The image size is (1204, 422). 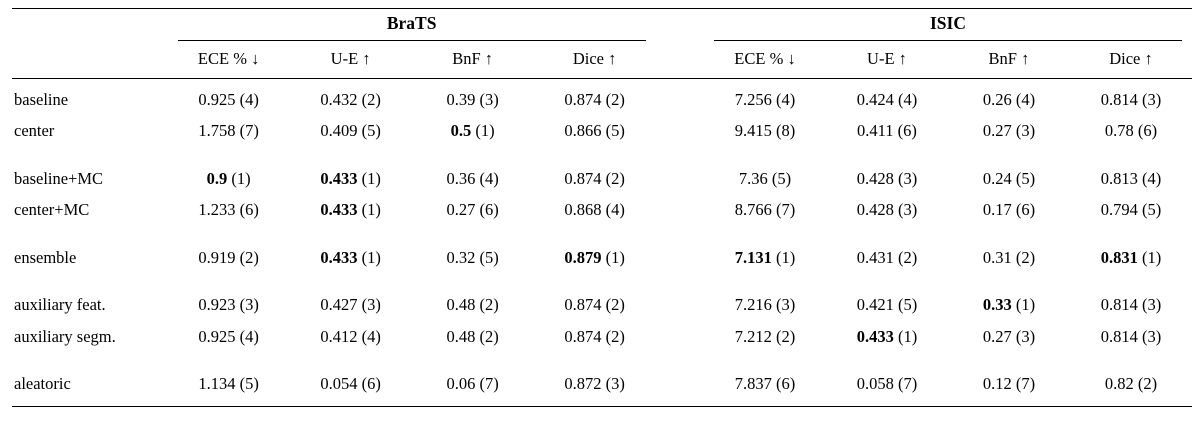 What do you see at coordinates (948, 27) in the screenshot?
I see `group-header-isic-label: ISIC` at bounding box center [948, 27].